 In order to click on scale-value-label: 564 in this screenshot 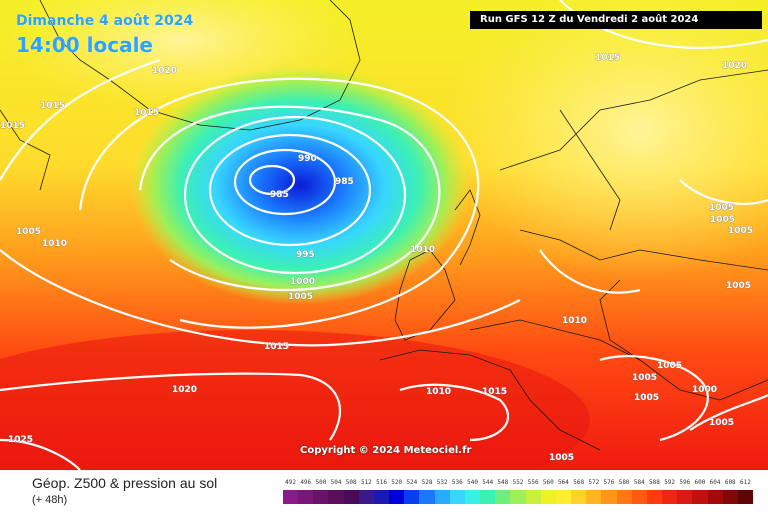, I will do `click(563, 482)`.